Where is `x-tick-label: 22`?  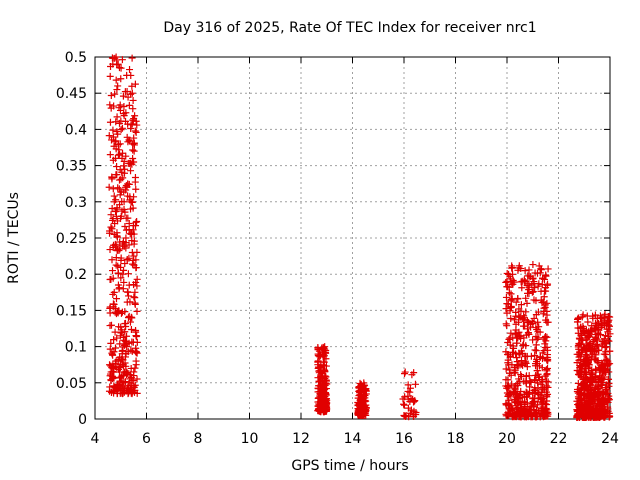 x-tick-label: 22 is located at coordinates (559, 439).